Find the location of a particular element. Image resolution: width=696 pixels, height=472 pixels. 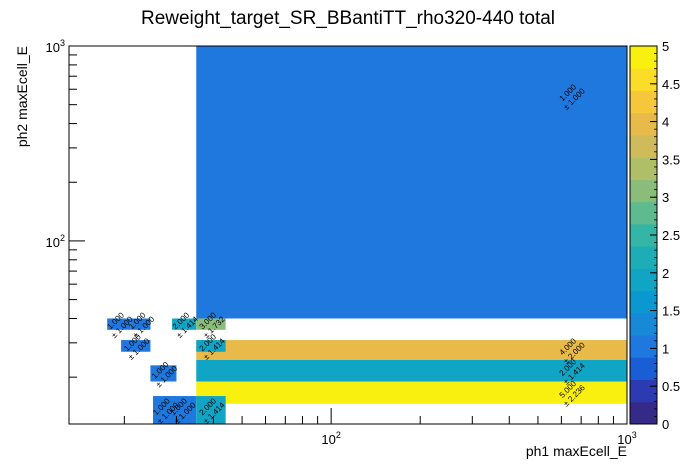

x-axis-ticks is located at coordinates (375, 416).